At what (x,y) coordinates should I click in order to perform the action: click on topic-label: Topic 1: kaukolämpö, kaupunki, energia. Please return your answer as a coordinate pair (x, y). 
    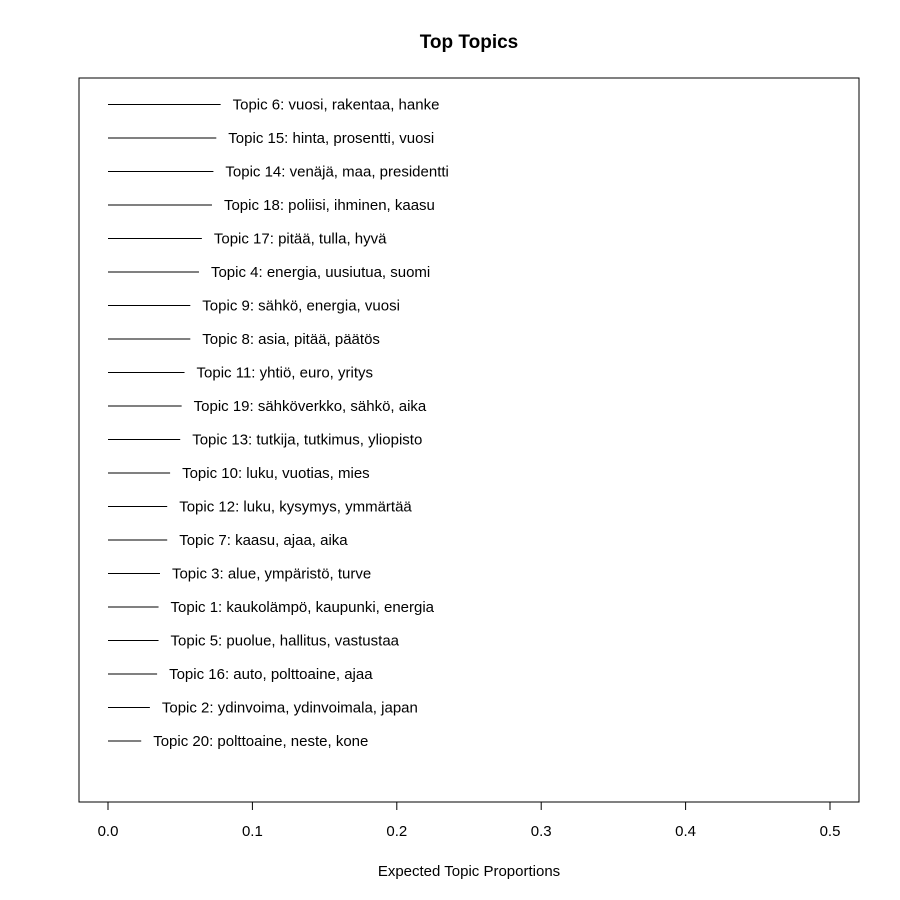
    Looking at the image, I should click on (303, 607).